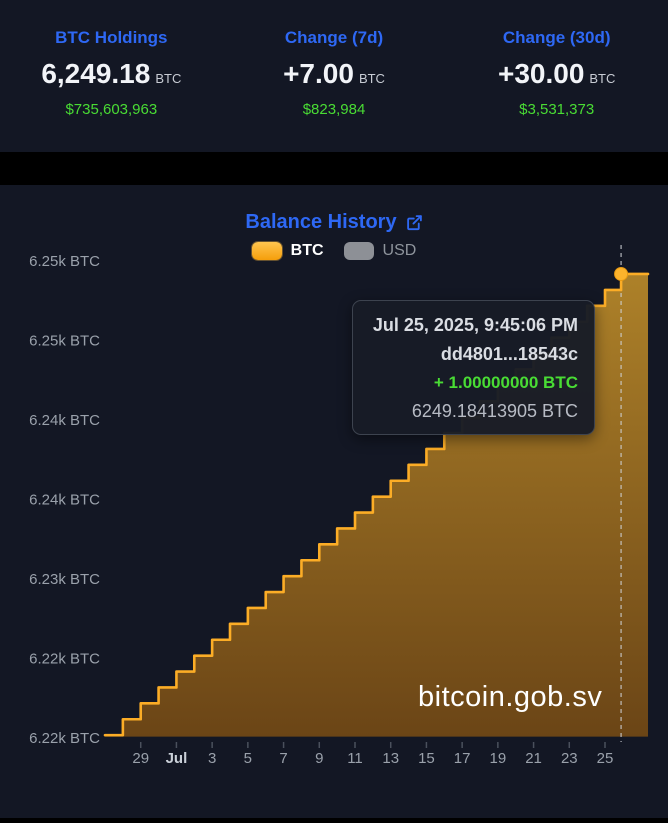 The height and width of the screenshot is (823, 668). Describe the element at coordinates (390, 758) in the screenshot. I see `svg-text: 13` at that location.